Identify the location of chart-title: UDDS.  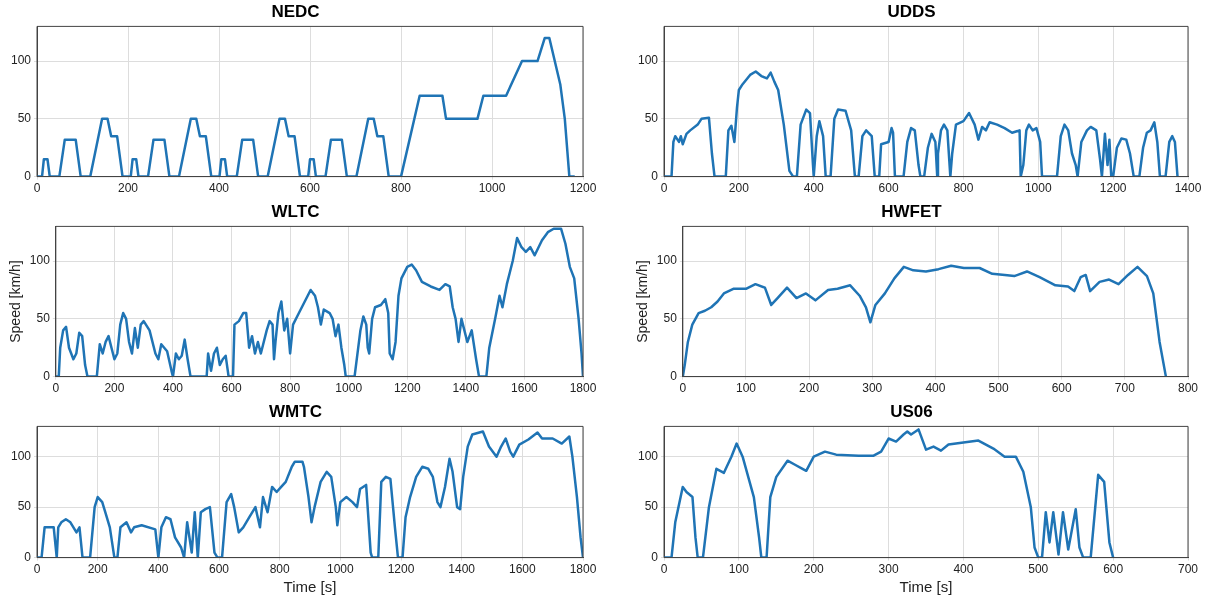
(911, 11).